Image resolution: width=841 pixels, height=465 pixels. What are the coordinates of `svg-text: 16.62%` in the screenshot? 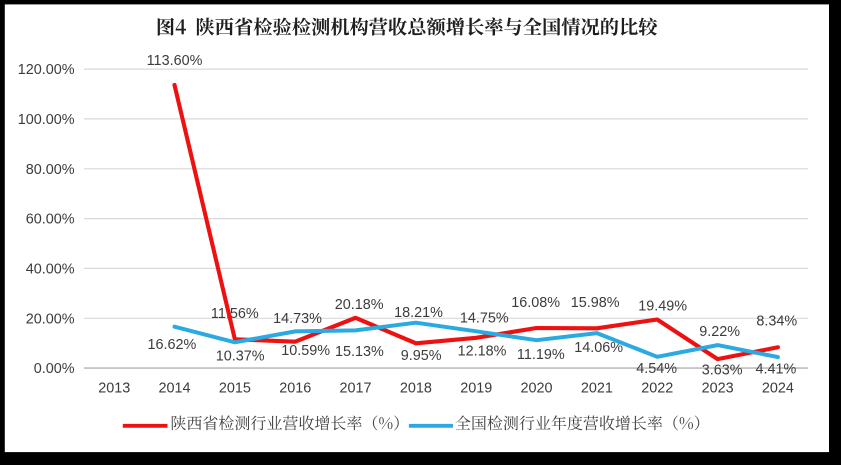 It's located at (171, 345).